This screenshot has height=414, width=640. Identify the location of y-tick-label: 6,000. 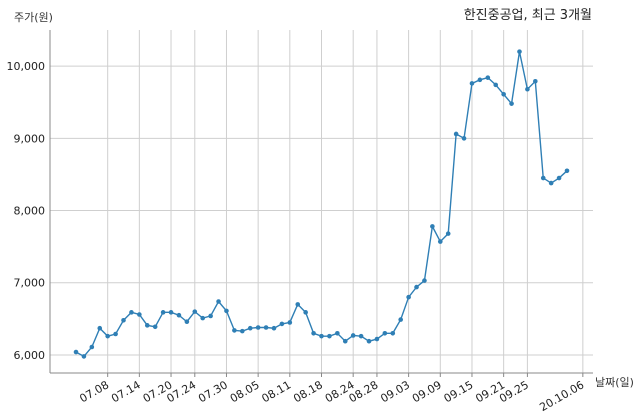
(30, 355).